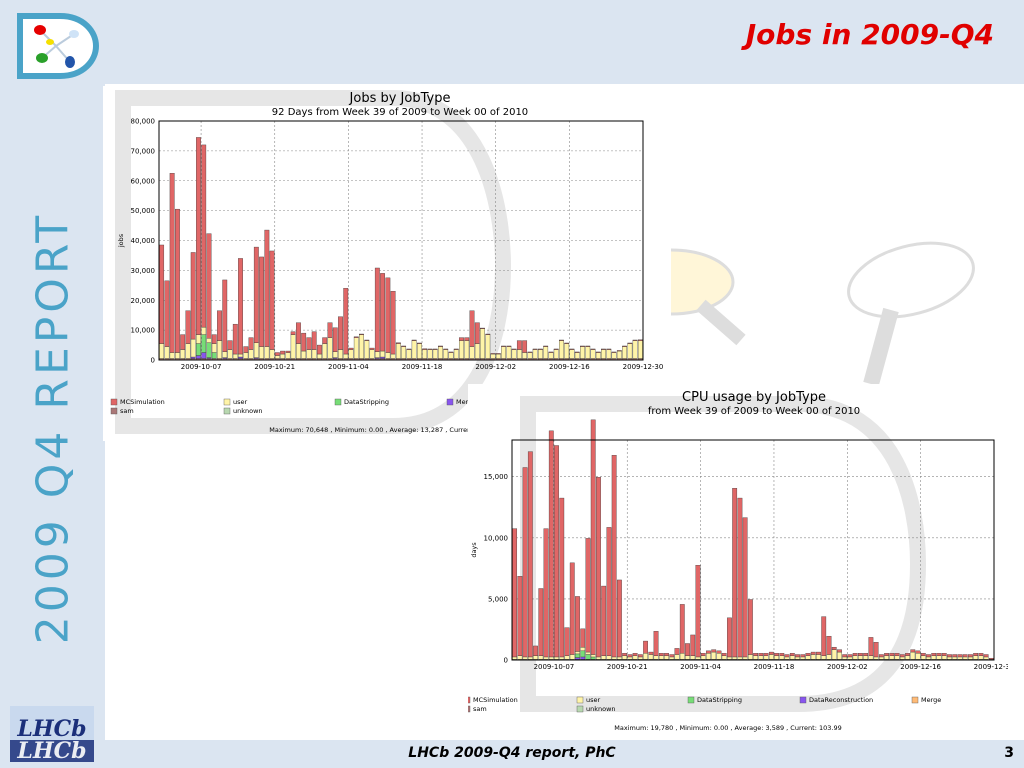 The height and width of the screenshot is (768, 1024). Describe the element at coordinates (564, 42) in the screenshot. I see `header-band` at that location.